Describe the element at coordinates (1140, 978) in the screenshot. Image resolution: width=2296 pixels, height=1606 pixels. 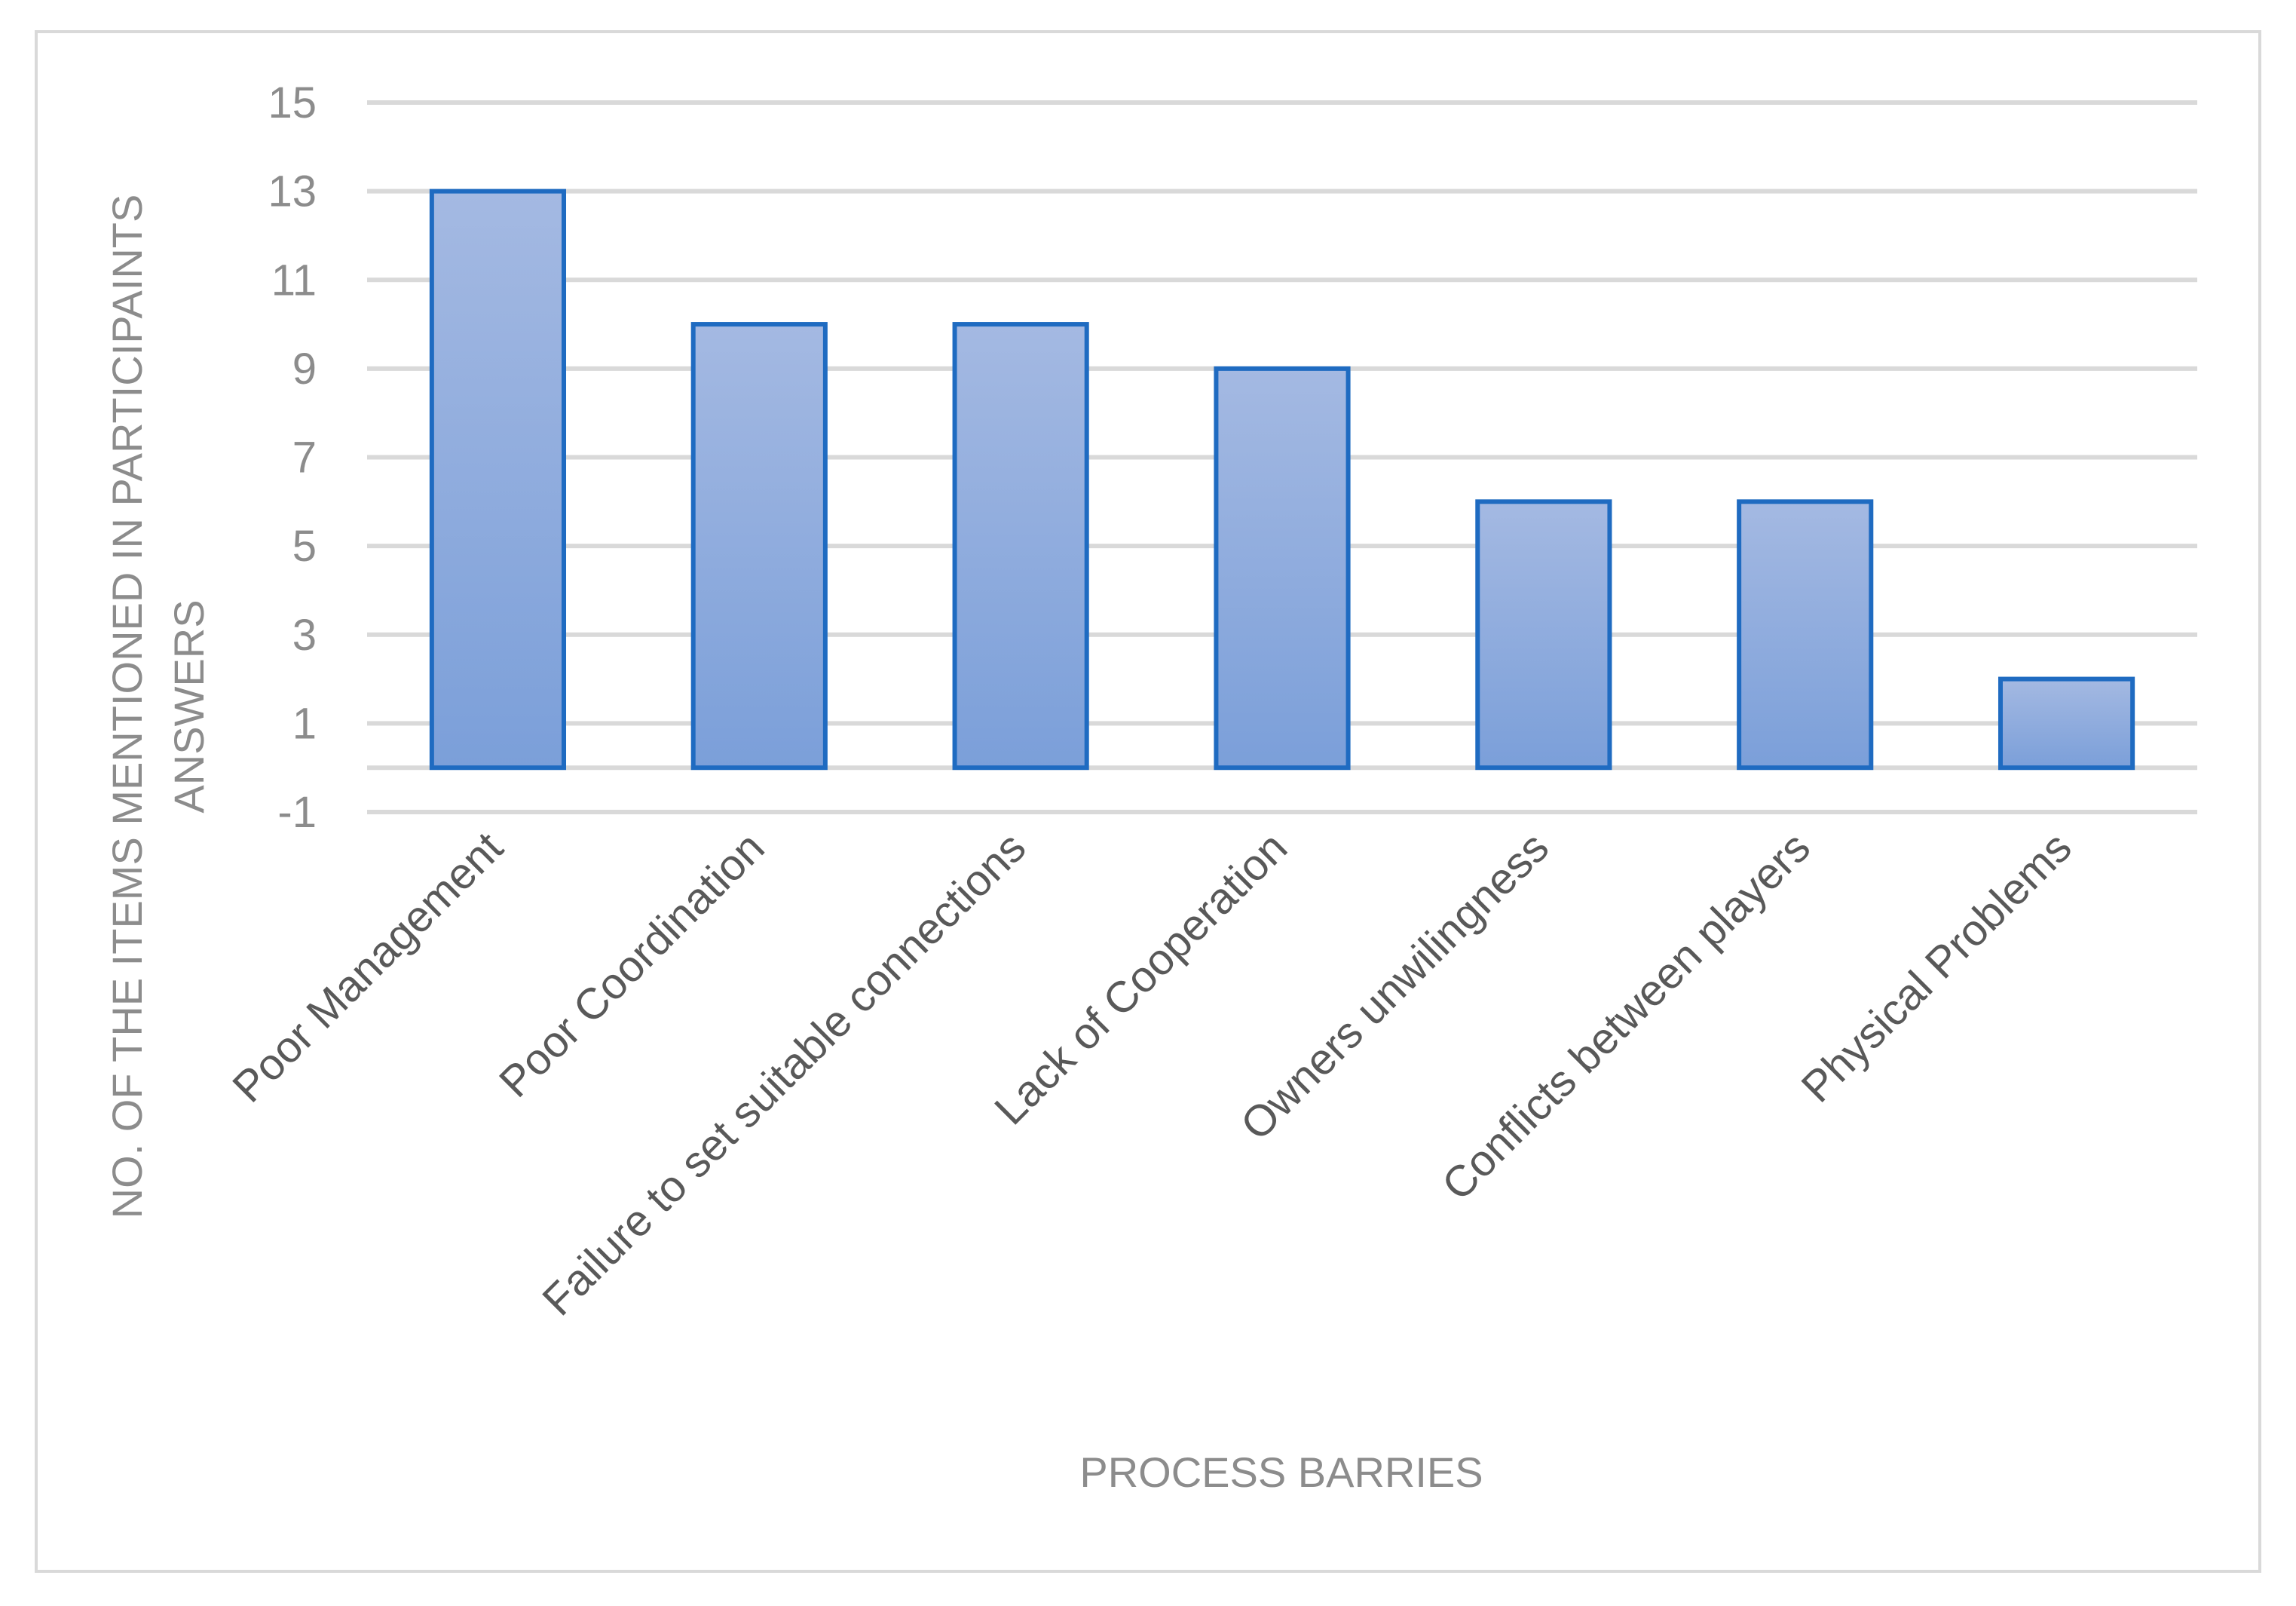
I see `x-category-label: Lack of Cooperation` at that location.